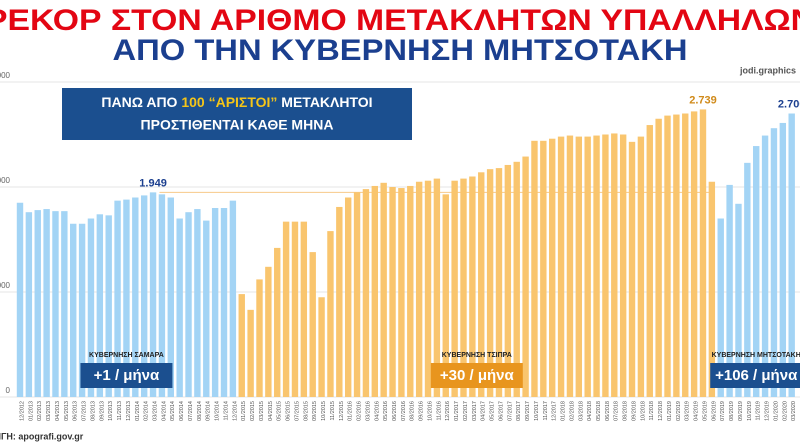  Describe the element at coordinates (22, 411) in the screenshot. I see `x-tick-label: 12/2012` at that location.